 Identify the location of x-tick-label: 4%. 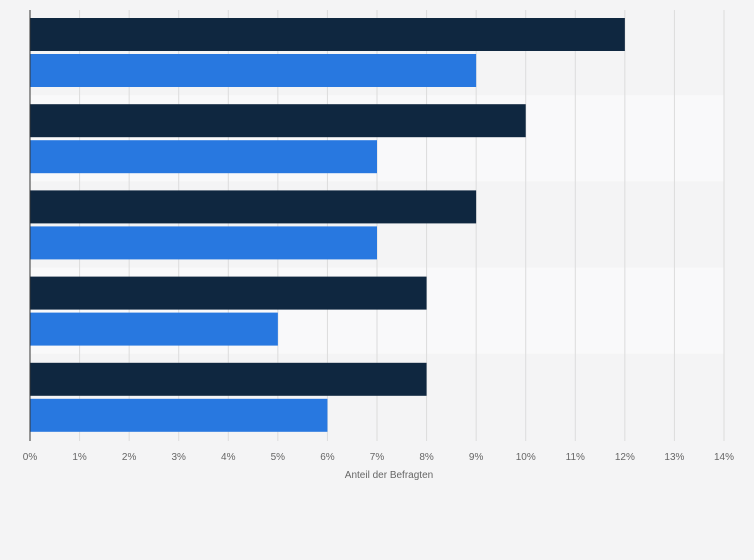
(228, 457).